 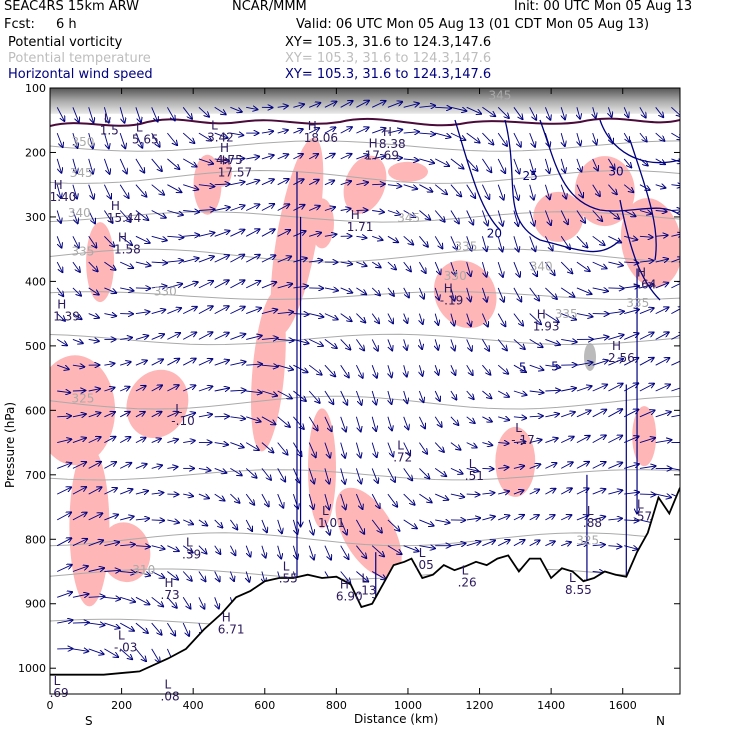 I want to click on y-tick-label: 100, so click(x=35, y=88).